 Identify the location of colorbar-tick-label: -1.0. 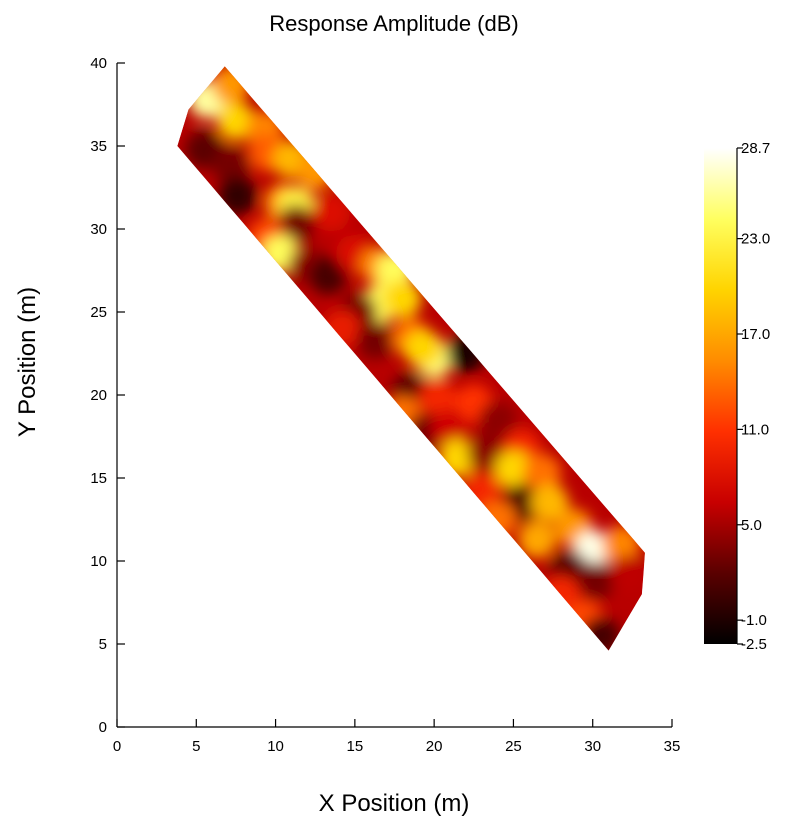
(754, 620).